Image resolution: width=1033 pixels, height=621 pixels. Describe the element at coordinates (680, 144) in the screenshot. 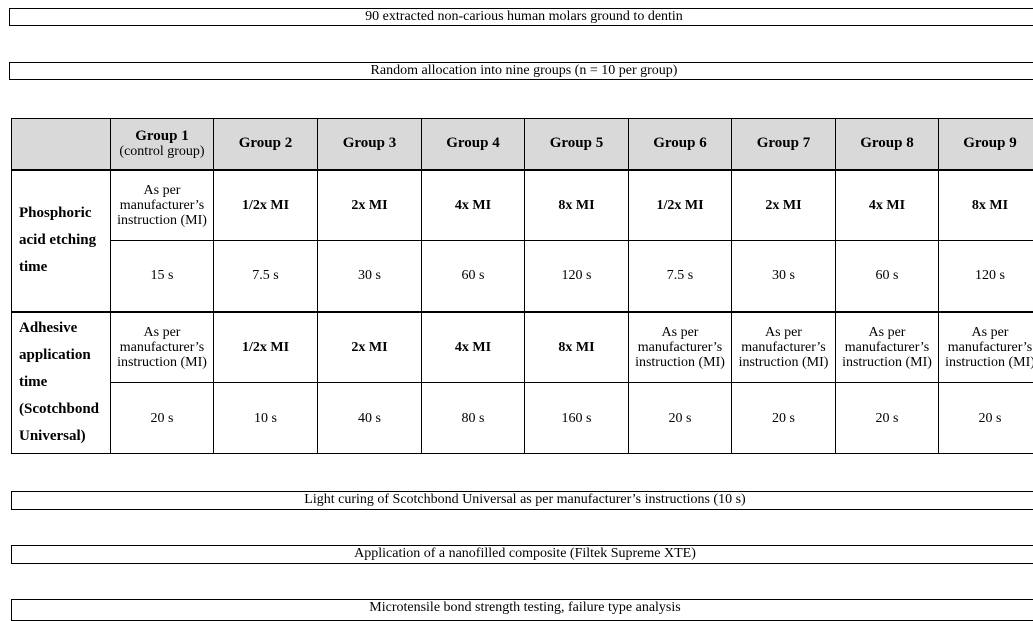

I see `header-group-6: Group 6` at that location.